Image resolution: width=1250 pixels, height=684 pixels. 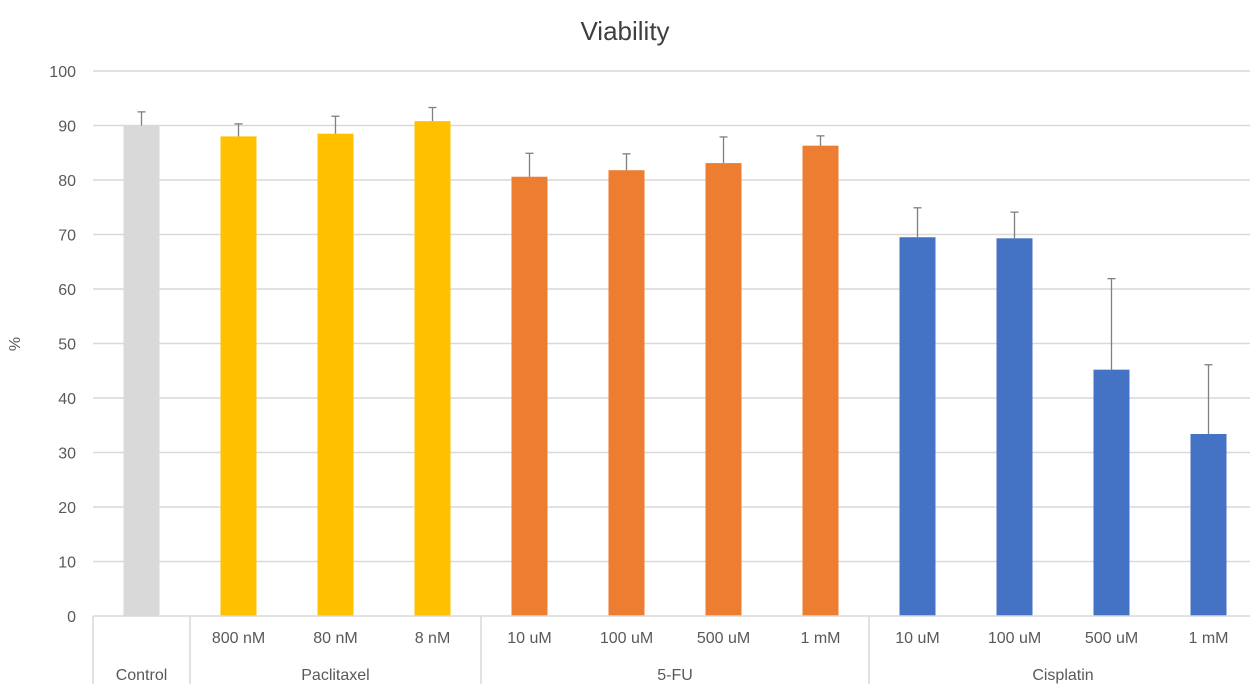 I want to click on y-tick-label: 60, so click(x=67, y=290).